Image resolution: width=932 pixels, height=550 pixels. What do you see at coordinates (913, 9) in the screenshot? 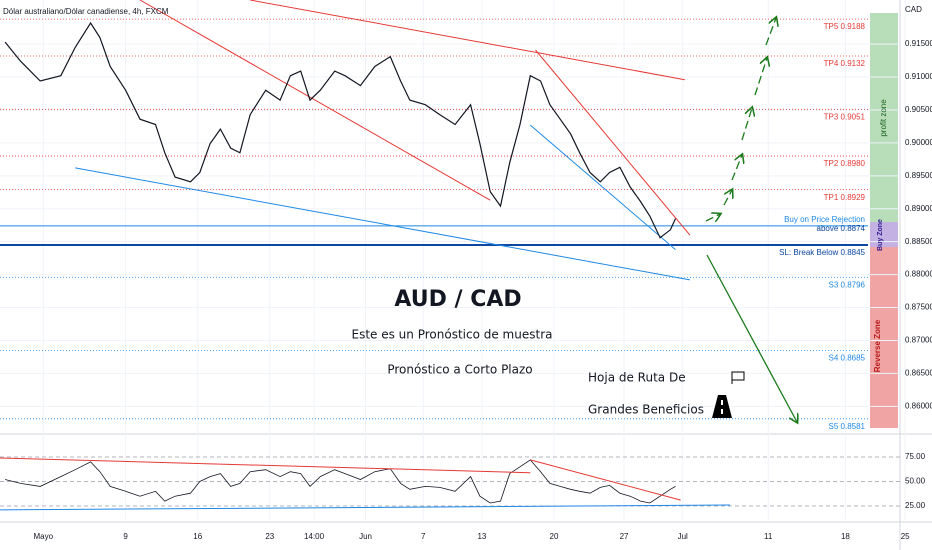
I see `currency: CAD` at bounding box center [913, 9].